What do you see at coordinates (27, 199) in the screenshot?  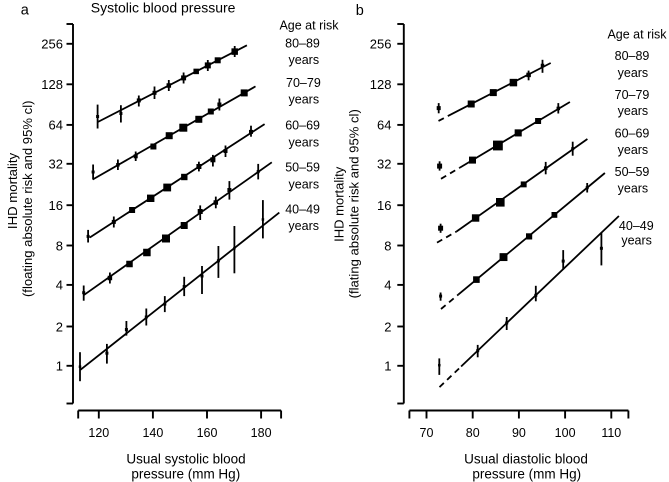 I see `svg-text:(floating absolute risk and 95: (floating absolute risk and 95% cl)` at bounding box center [27, 199].